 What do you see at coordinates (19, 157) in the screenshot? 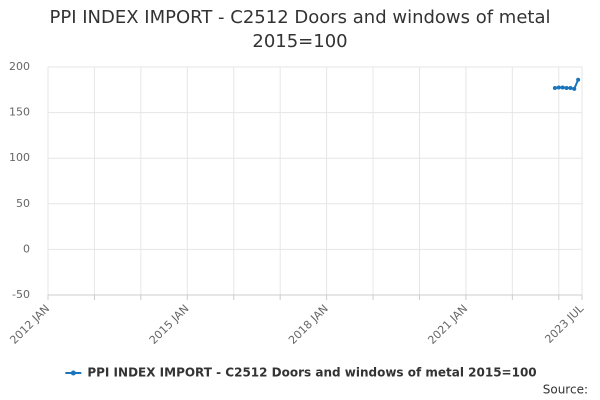
I see `y-tick-label: 100` at bounding box center [19, 157].